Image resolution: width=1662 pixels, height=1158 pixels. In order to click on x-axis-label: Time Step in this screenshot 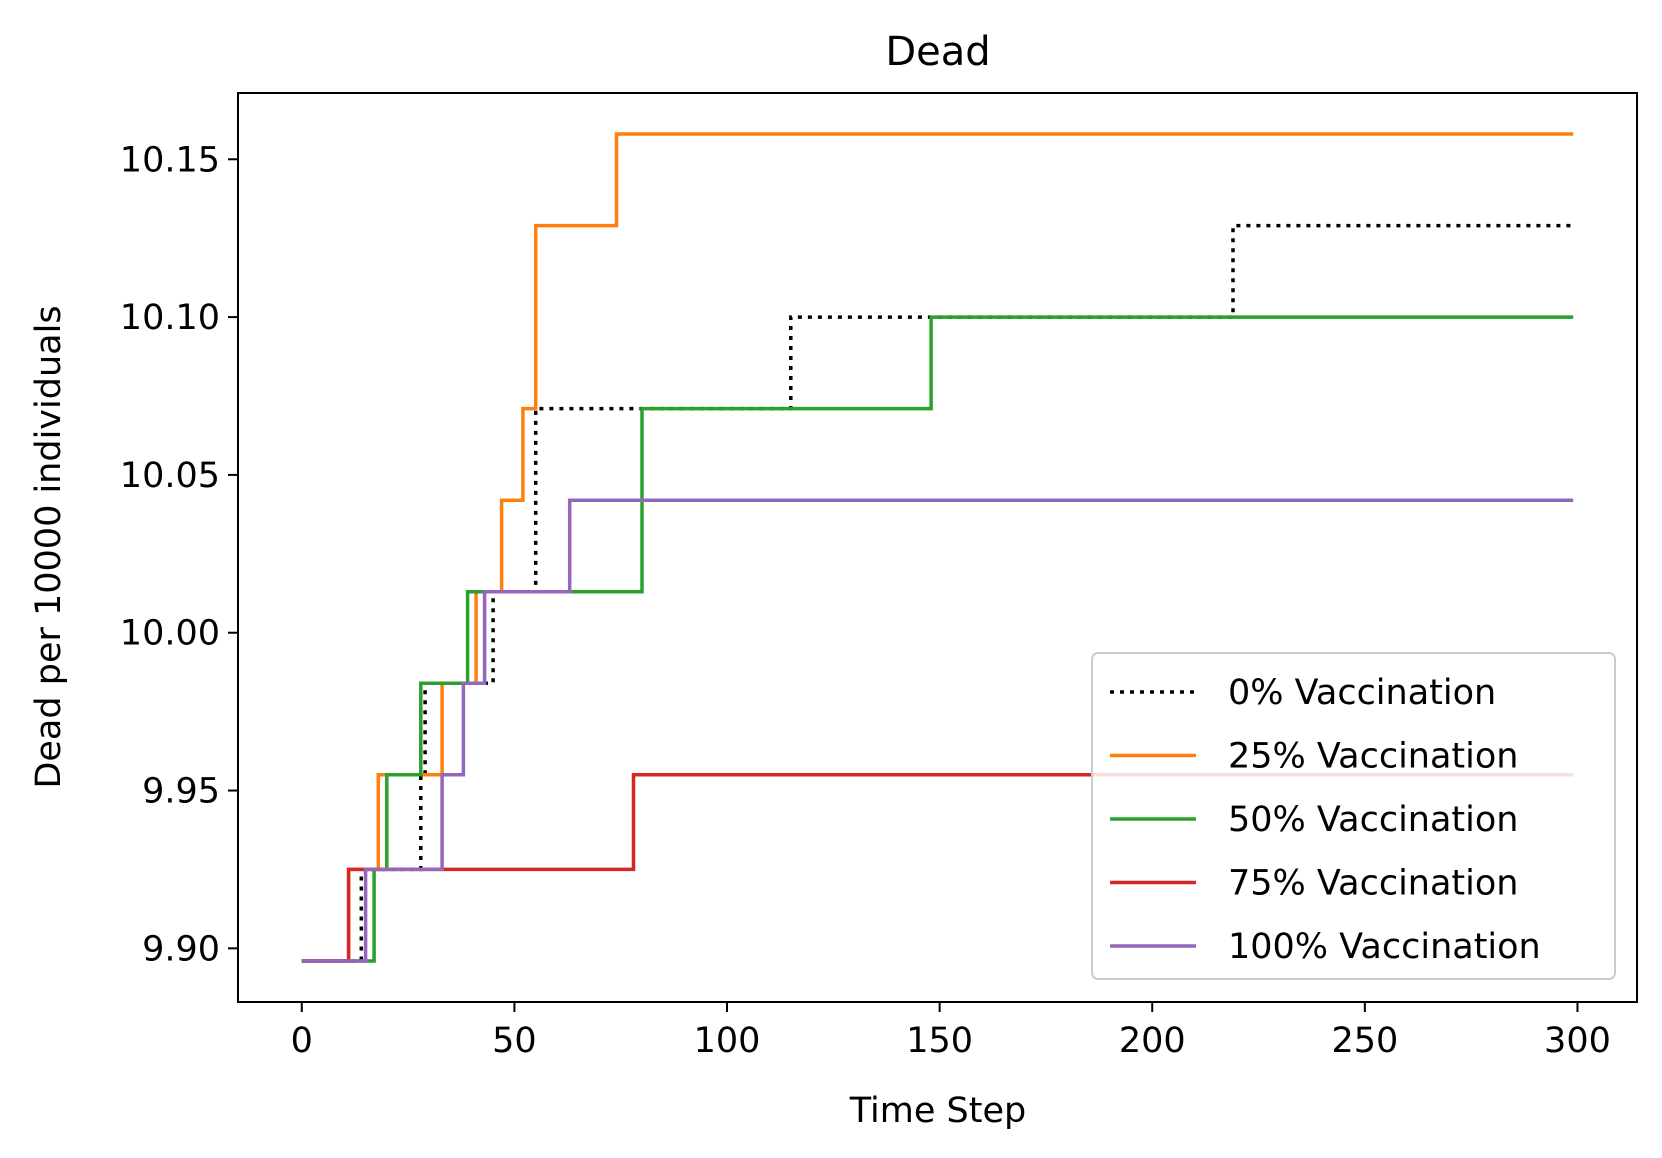, I will do `click(937, 1111)`.